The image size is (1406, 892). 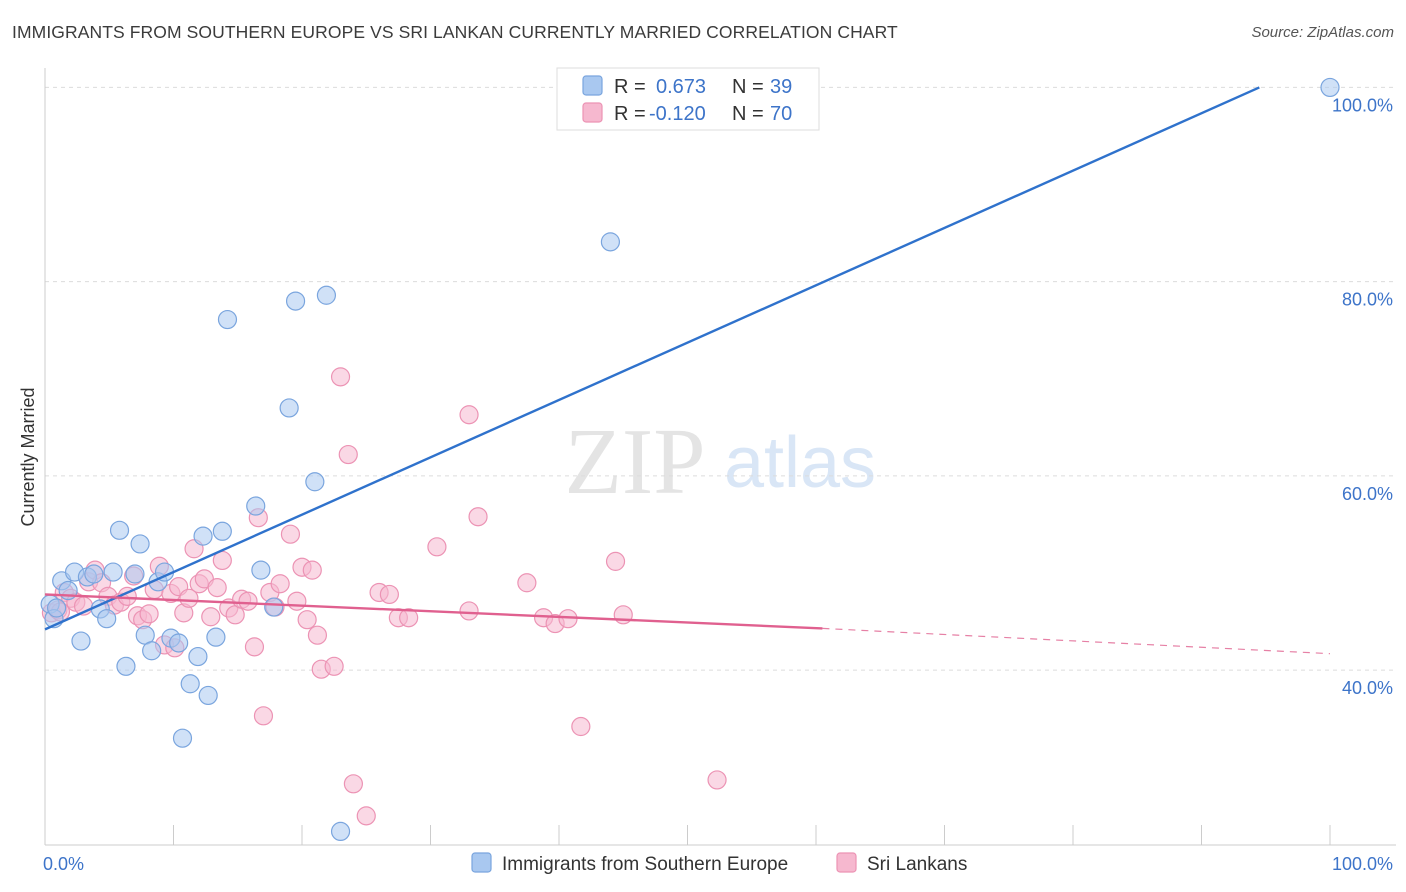 I want to click on watermark-zip: ZIP, so click(x=635, y=462).